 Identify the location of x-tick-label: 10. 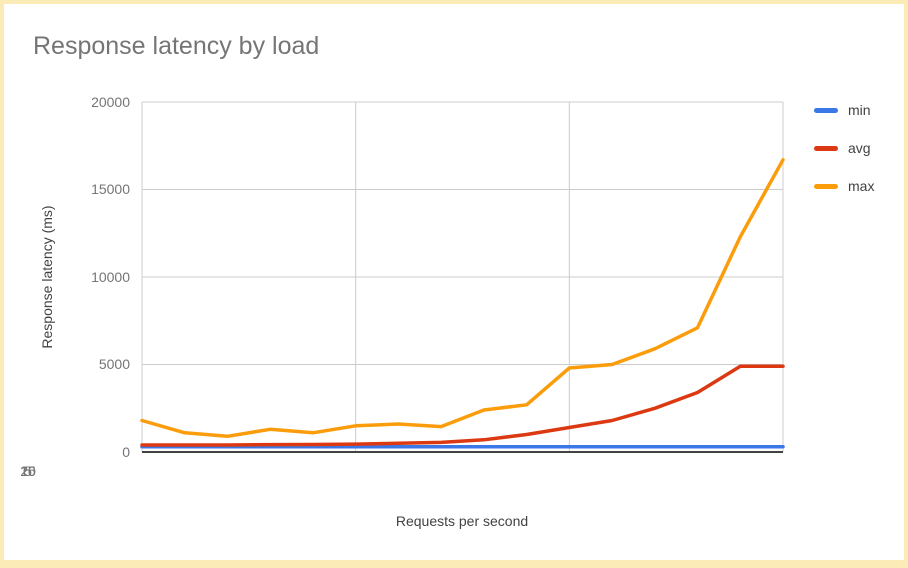
(28, 471).